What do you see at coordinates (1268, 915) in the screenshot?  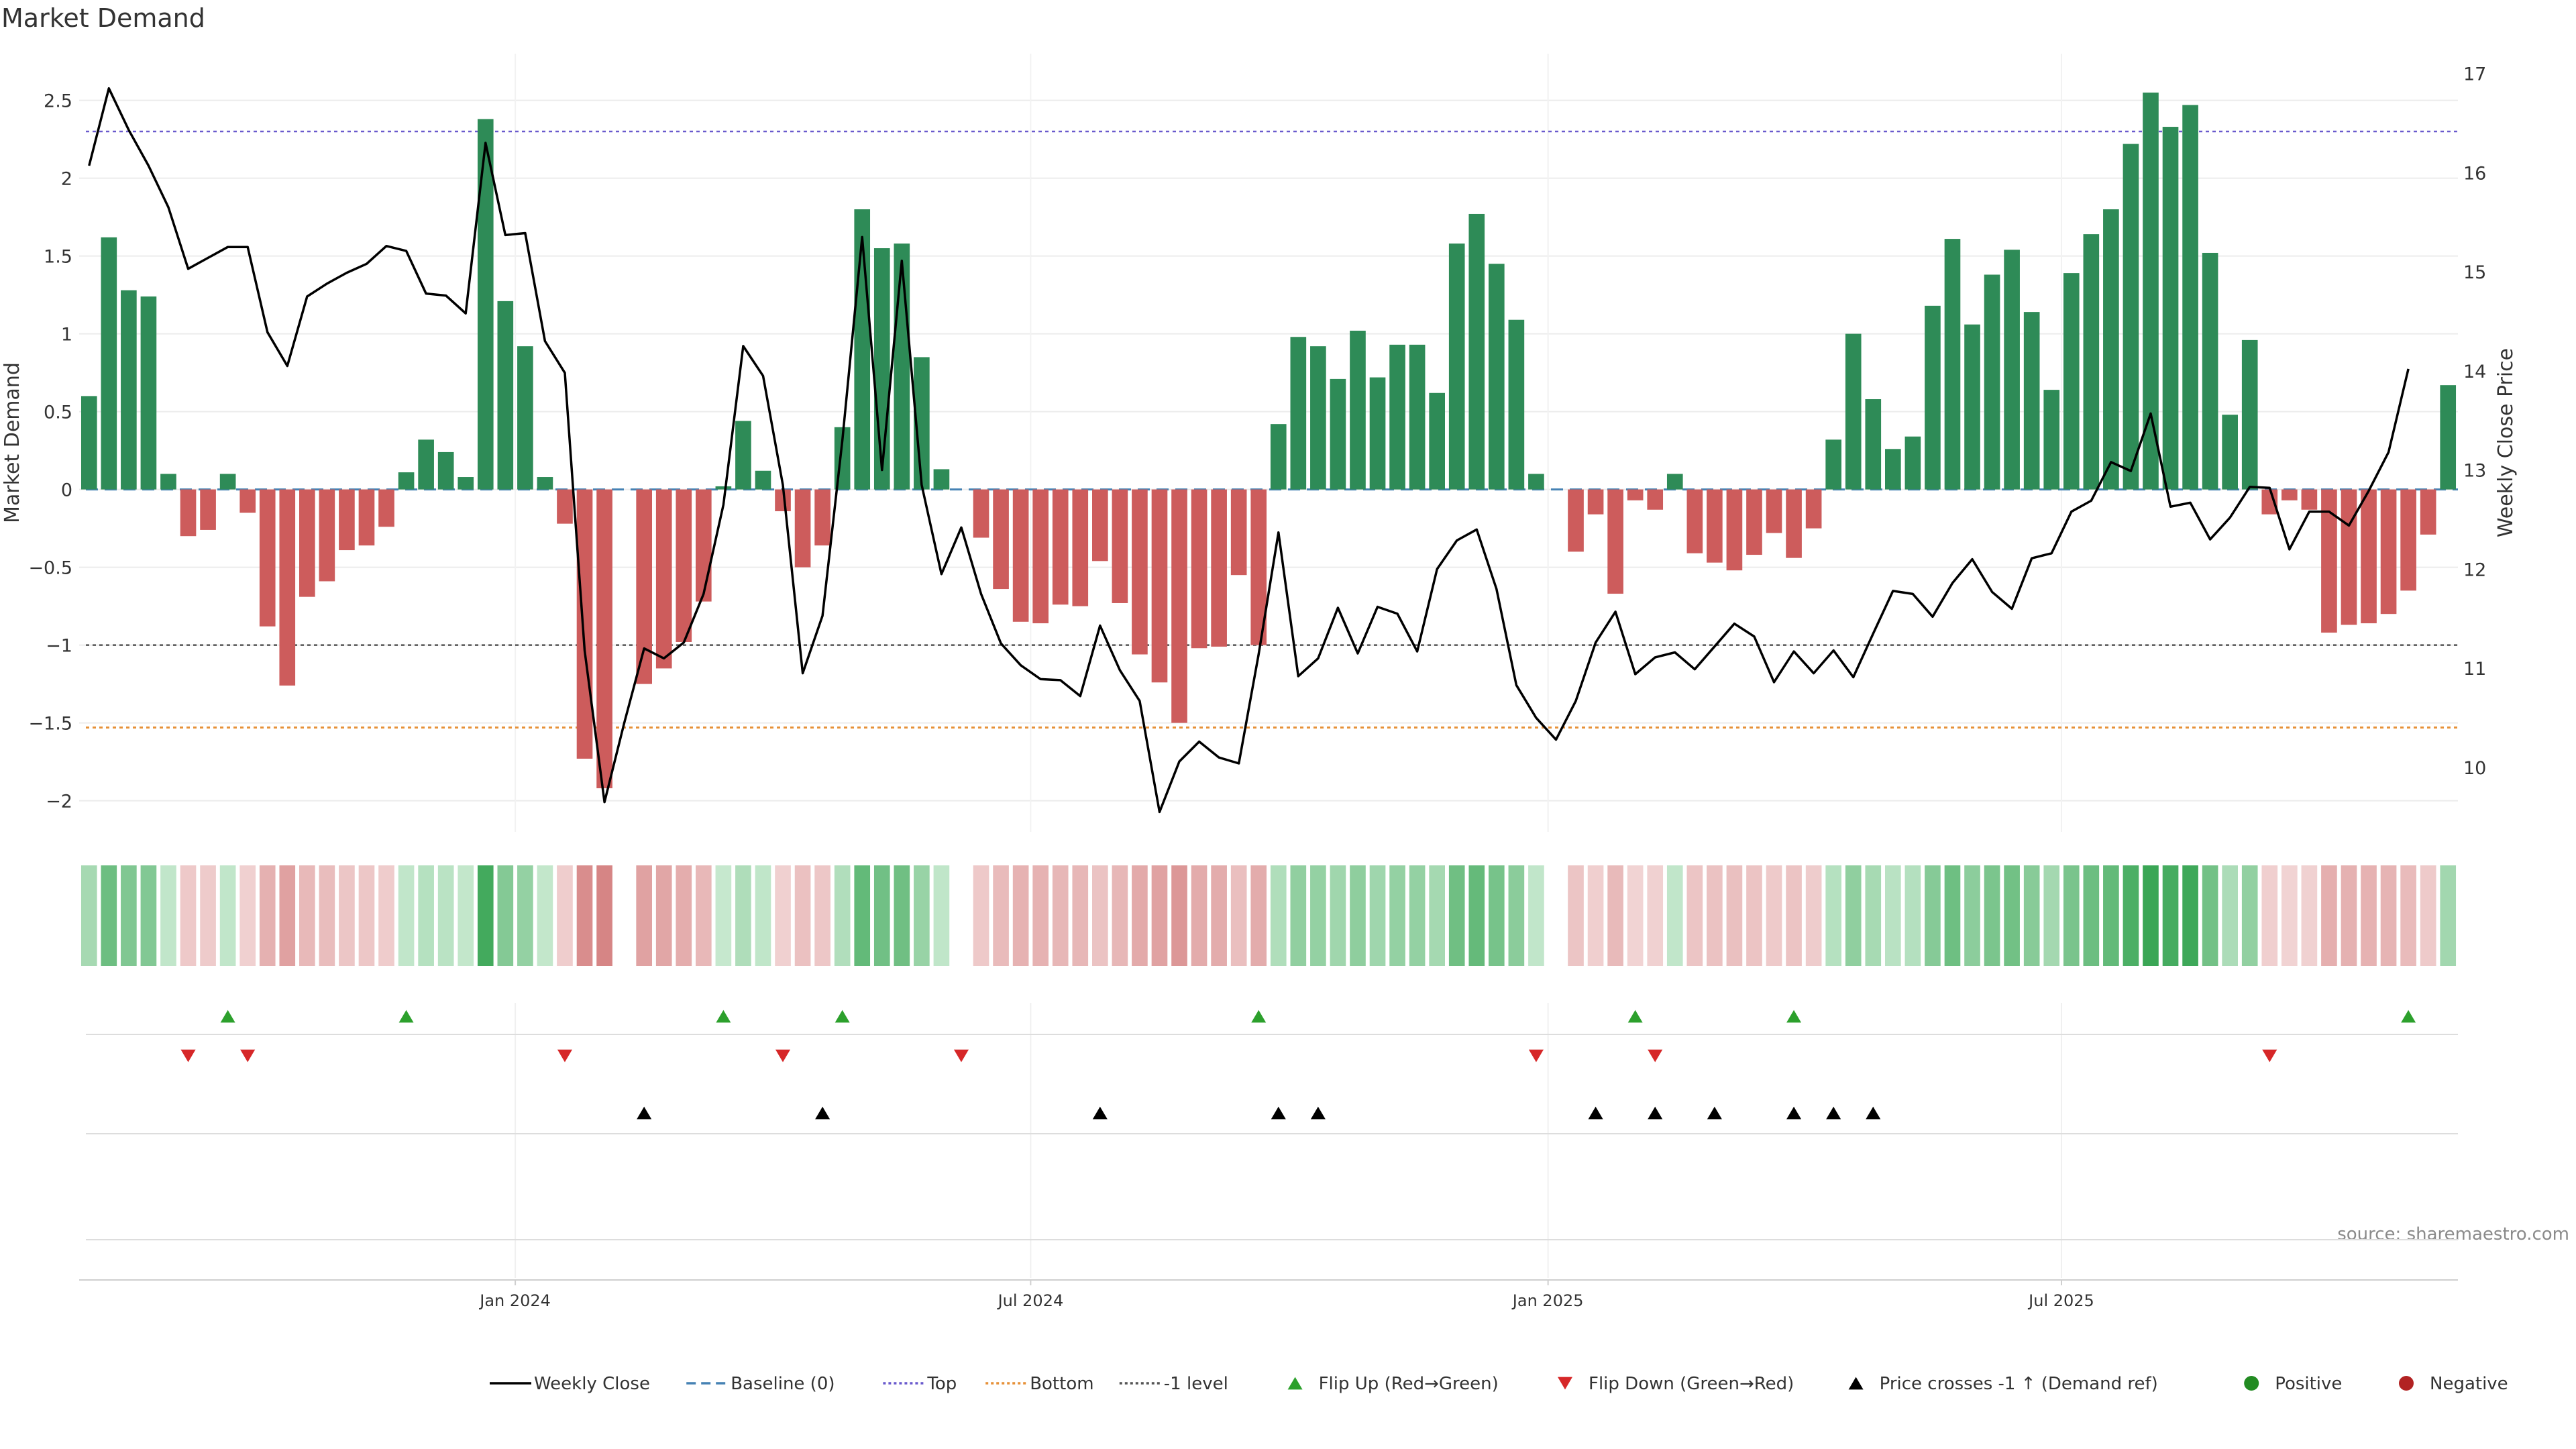 I see `demand-heat-strip` at bounding box center [1268, 915].